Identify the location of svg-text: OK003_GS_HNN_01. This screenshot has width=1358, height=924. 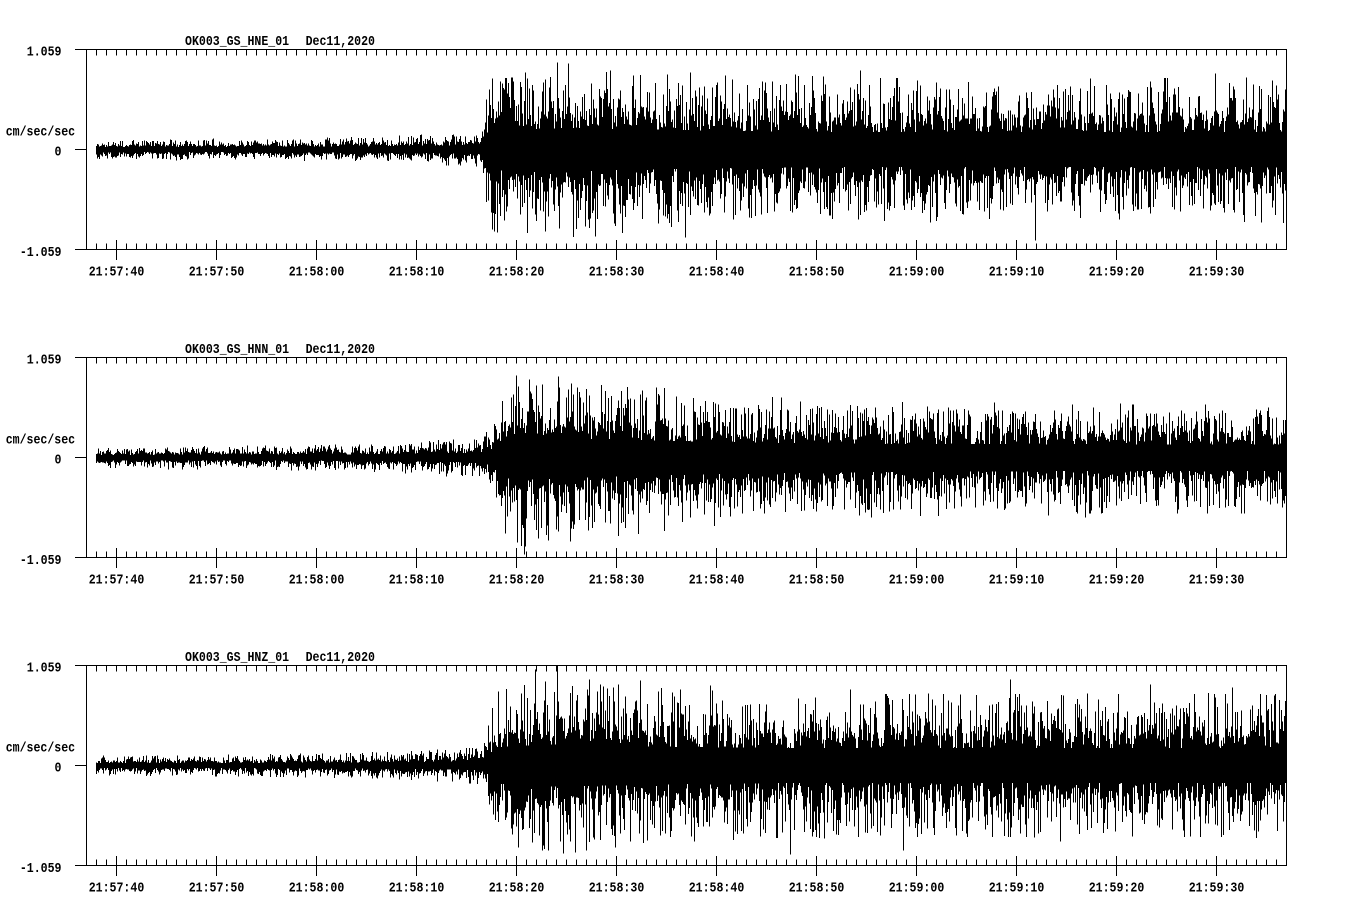
(237, 350).